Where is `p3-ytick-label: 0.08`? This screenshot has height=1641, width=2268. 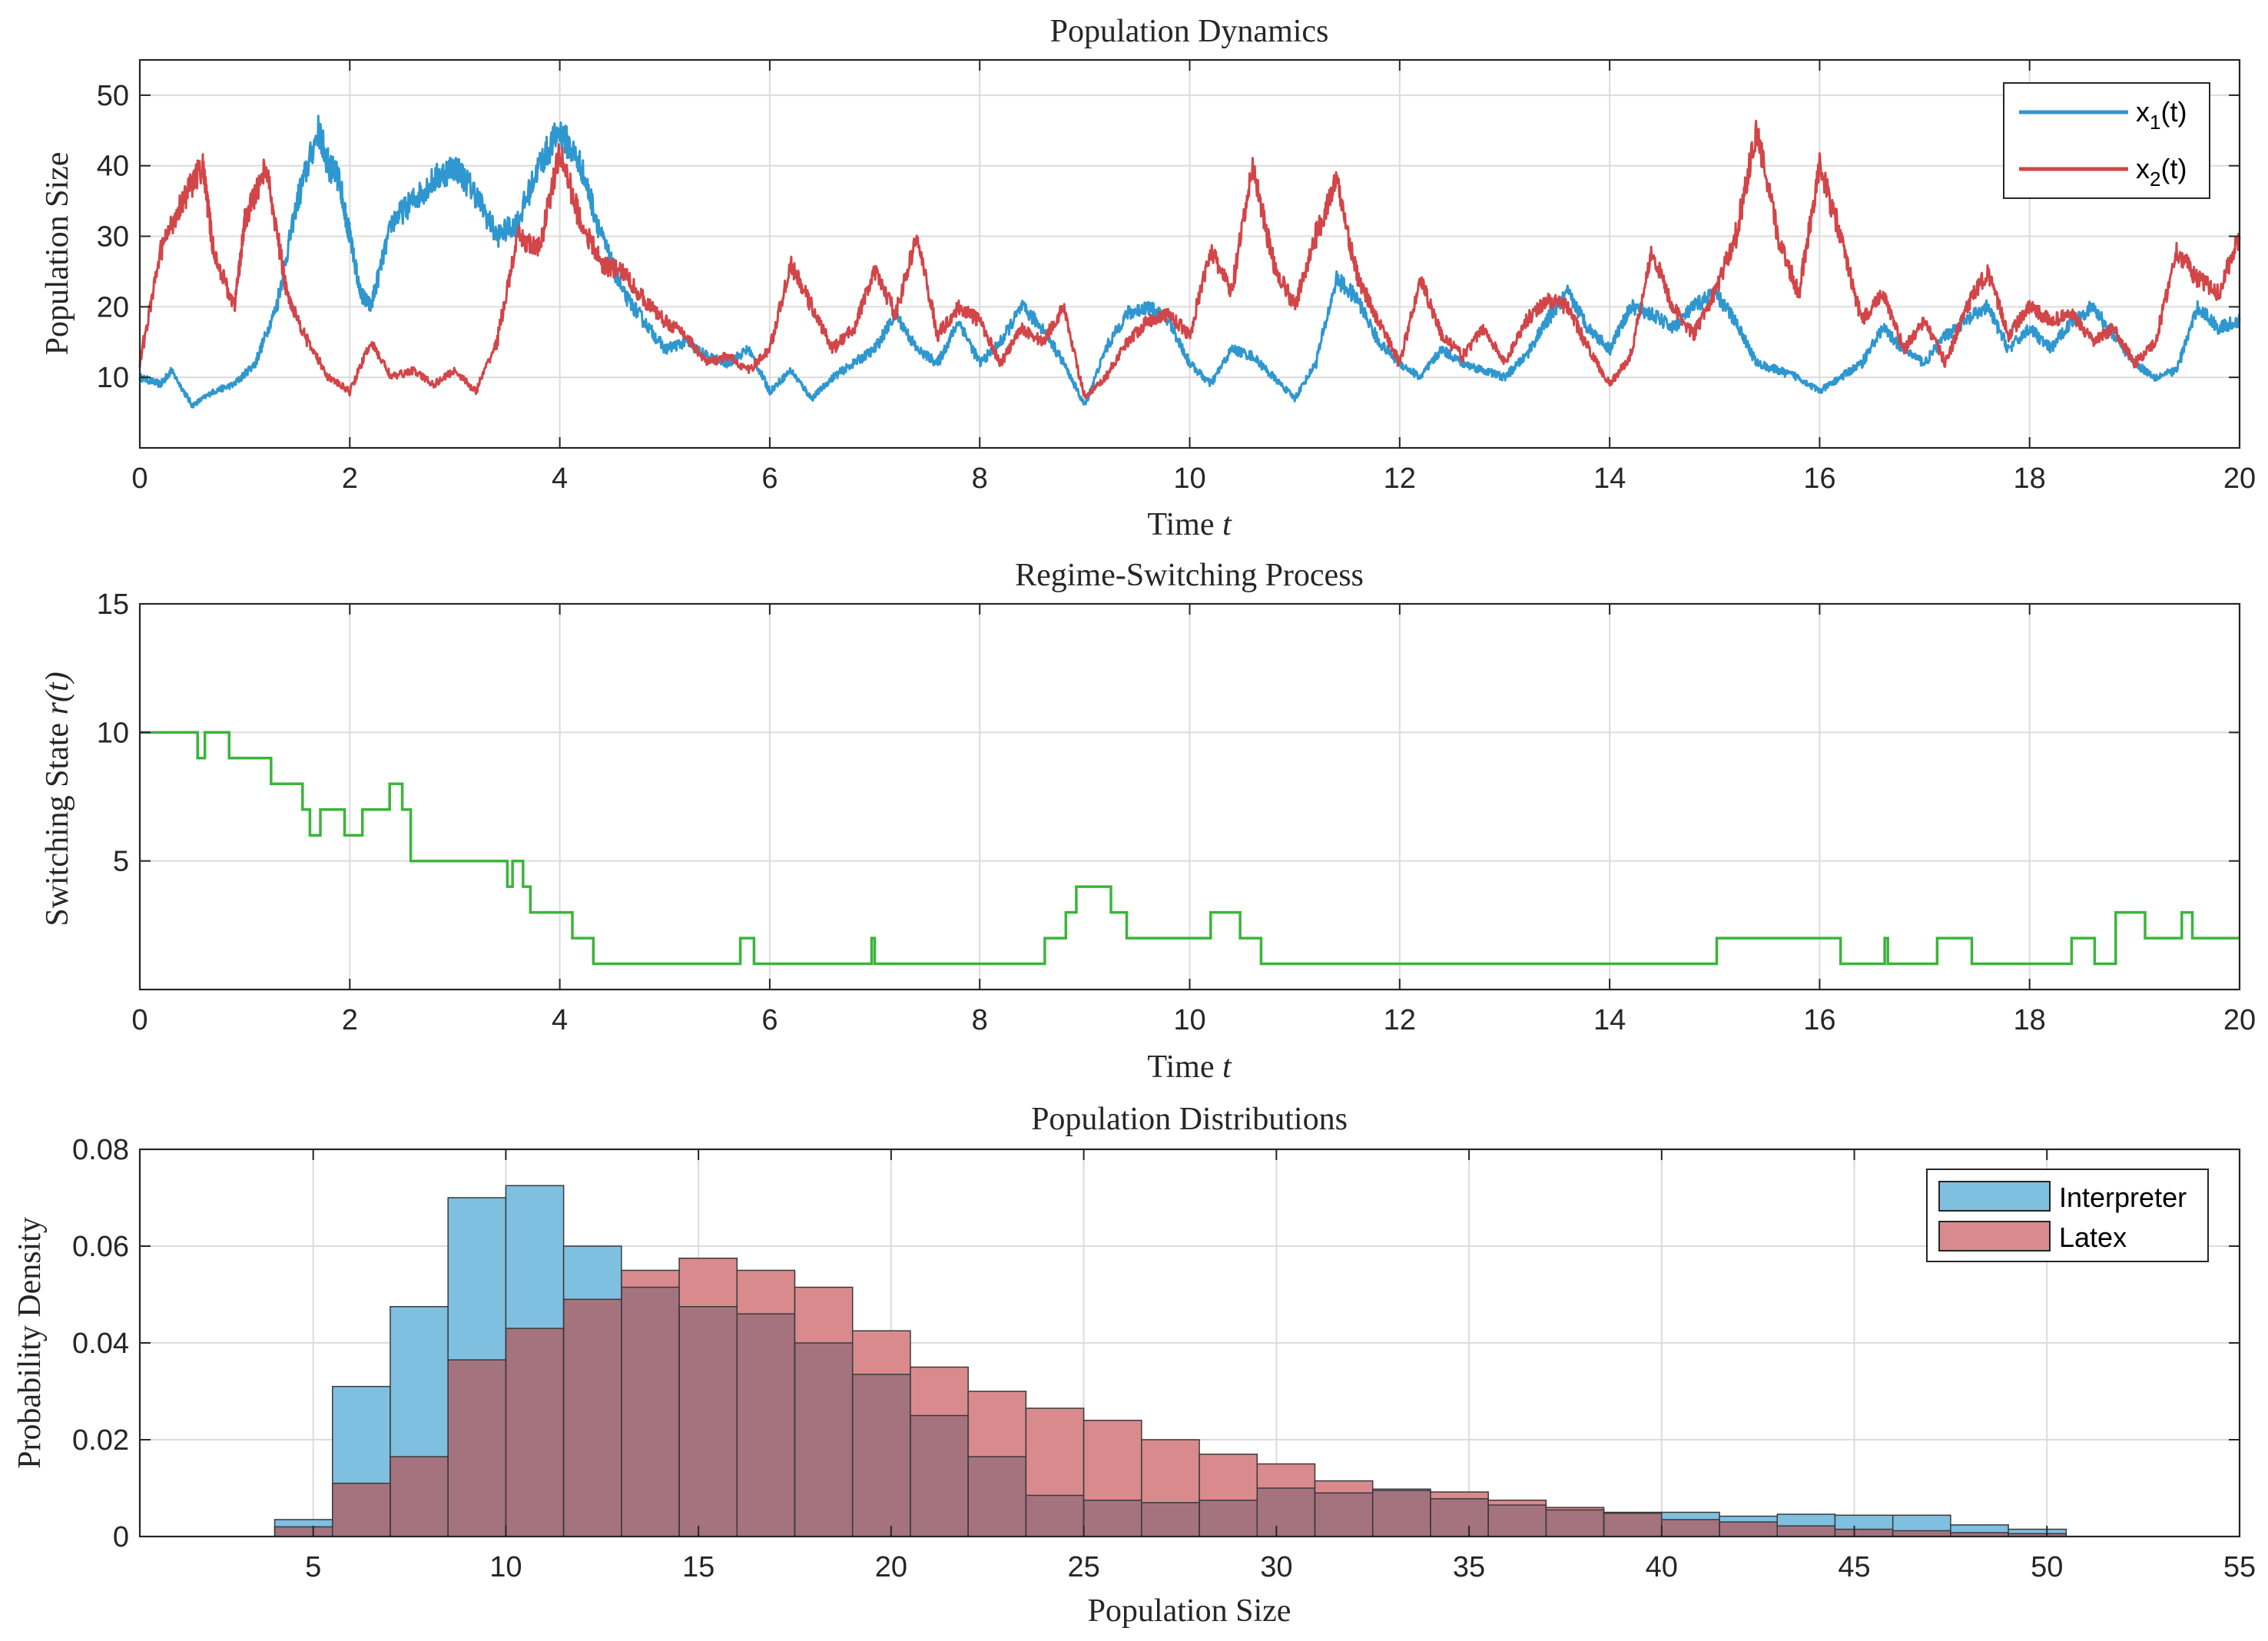 p3-ytick-label: 0.08 is located at coordinates (101, 1150).